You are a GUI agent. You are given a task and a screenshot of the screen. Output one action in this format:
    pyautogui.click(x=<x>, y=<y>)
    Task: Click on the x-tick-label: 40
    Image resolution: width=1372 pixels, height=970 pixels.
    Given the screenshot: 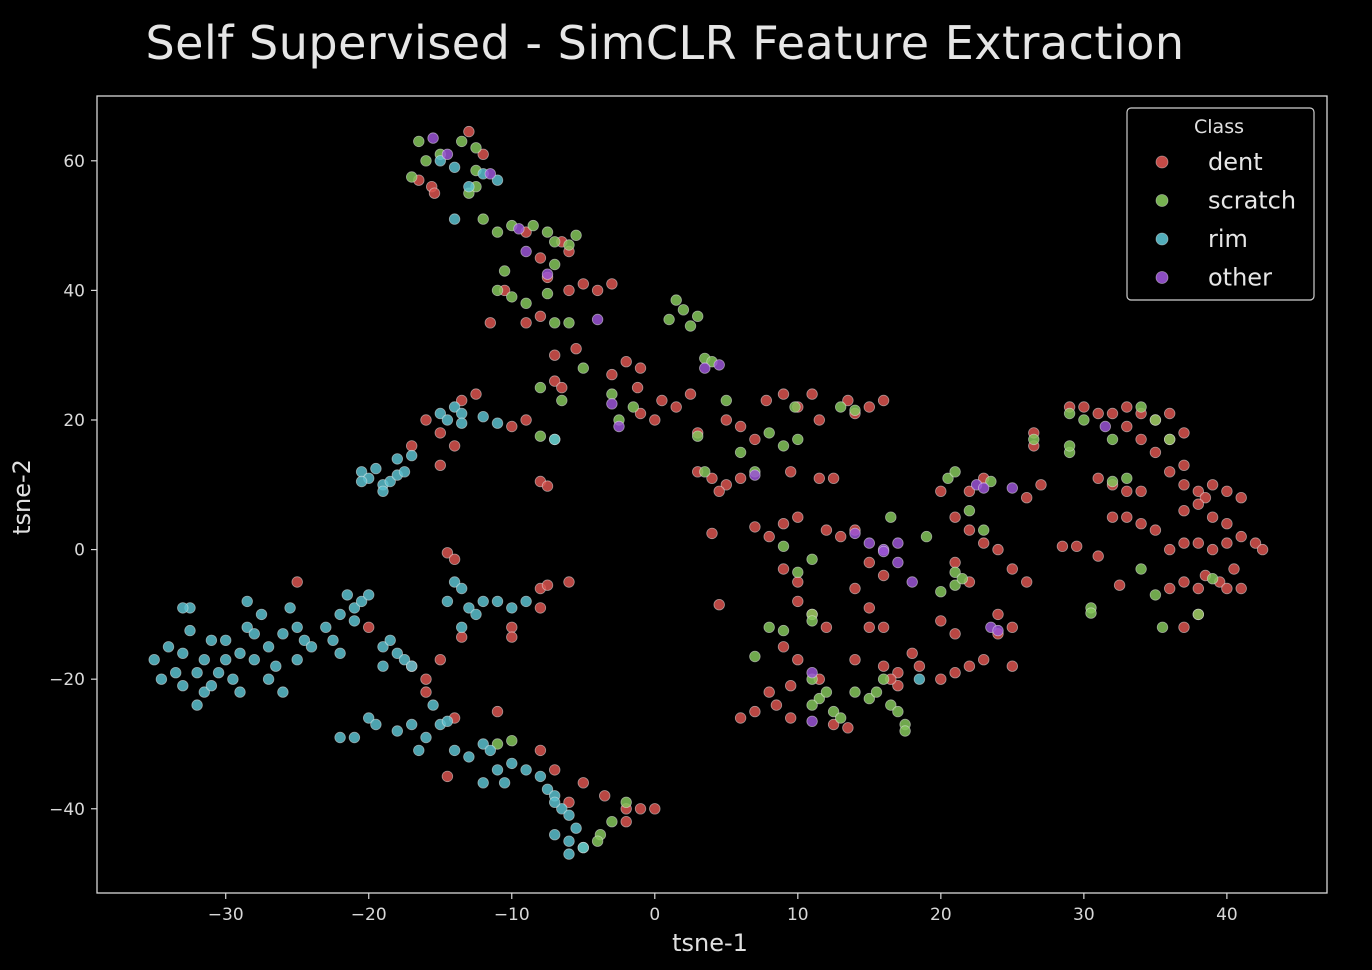 What is the action you would take?
    pyautogui.click(x=1227, y=915)
    